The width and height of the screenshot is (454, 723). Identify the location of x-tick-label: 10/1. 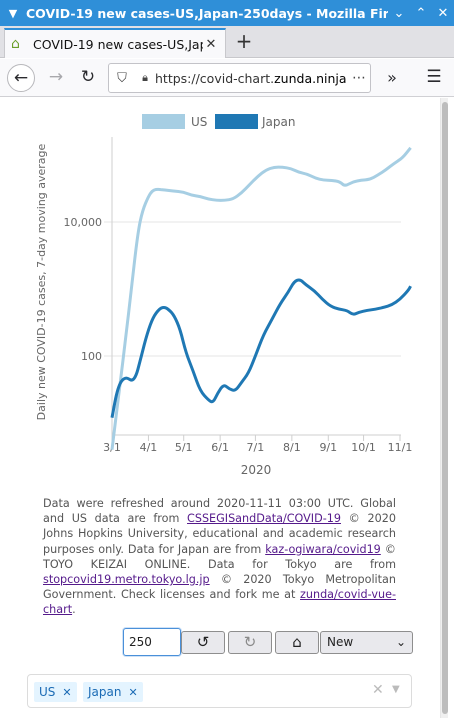
(363, 447).